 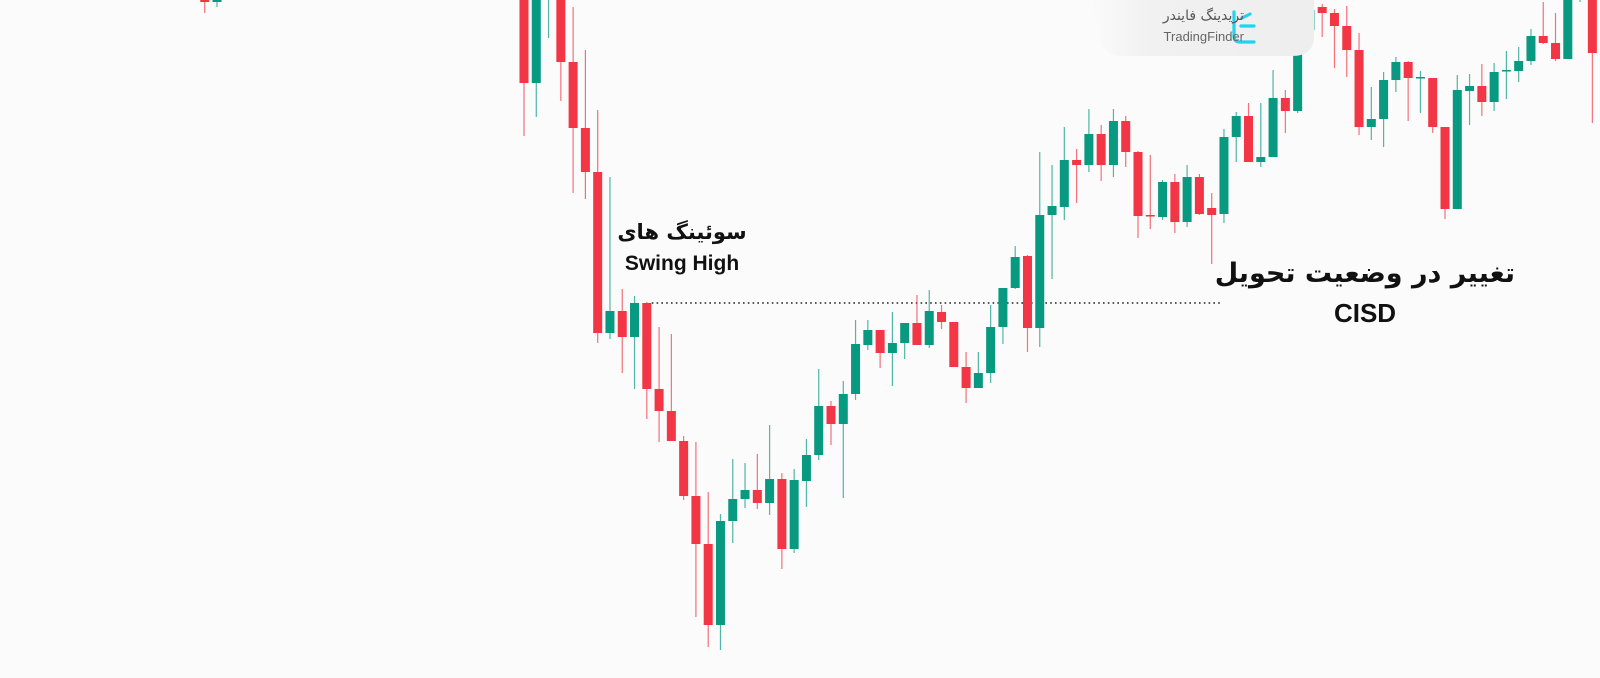 I want to click on swing-high-label-persian: سوئینگ های, so click(x=682, y=232).